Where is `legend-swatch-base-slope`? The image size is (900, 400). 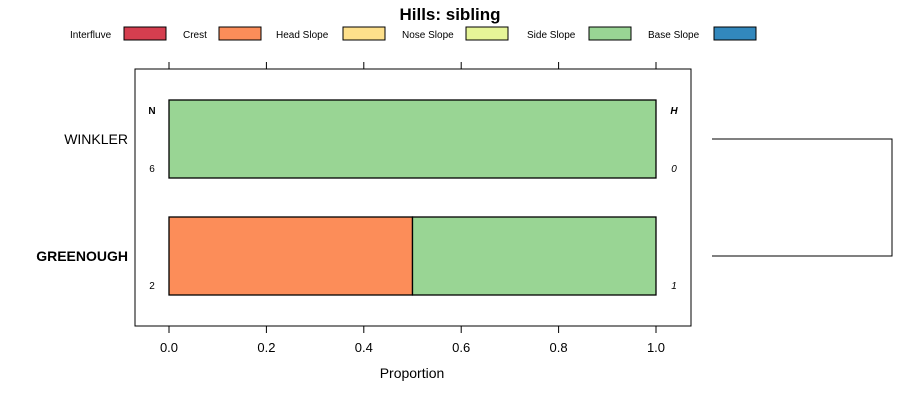
legend-swatch-base-slope is located at coordinates (735, 33).